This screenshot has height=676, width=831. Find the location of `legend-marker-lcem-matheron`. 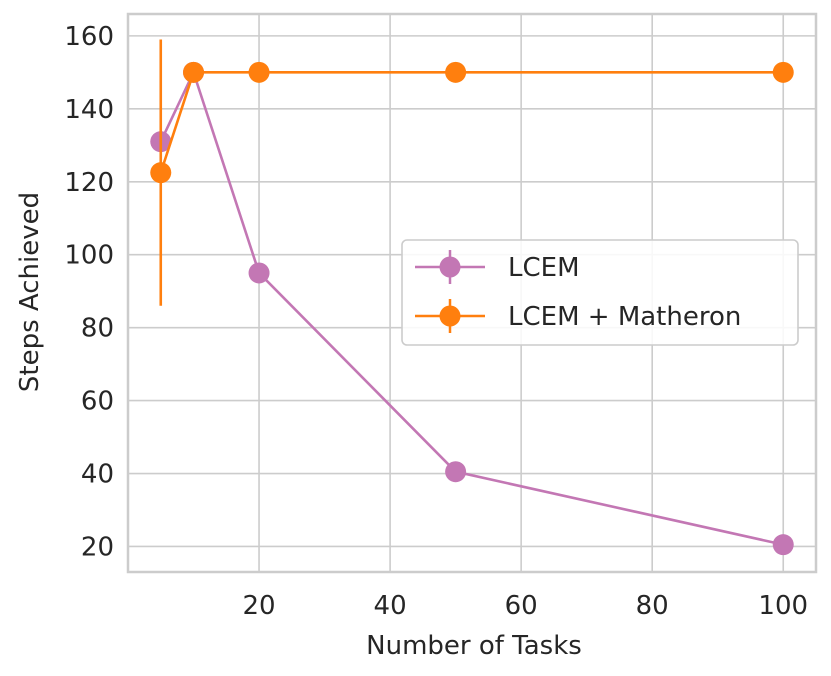

legend-marker-lcem-matheron is located at coordinates (450, 316).